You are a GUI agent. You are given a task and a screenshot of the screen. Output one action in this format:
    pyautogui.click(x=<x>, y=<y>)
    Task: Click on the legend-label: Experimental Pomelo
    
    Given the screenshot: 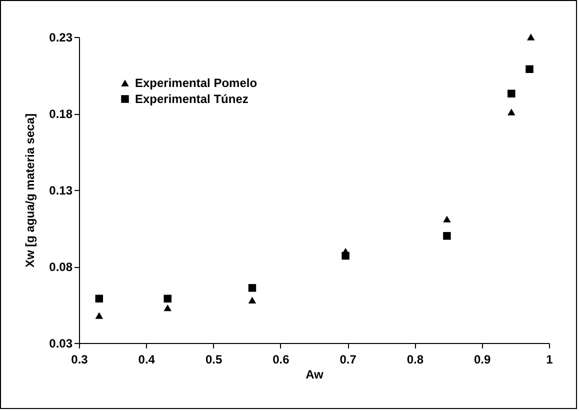 What is the action you would take?
    pyautogui.click(x=196, y=83)
    